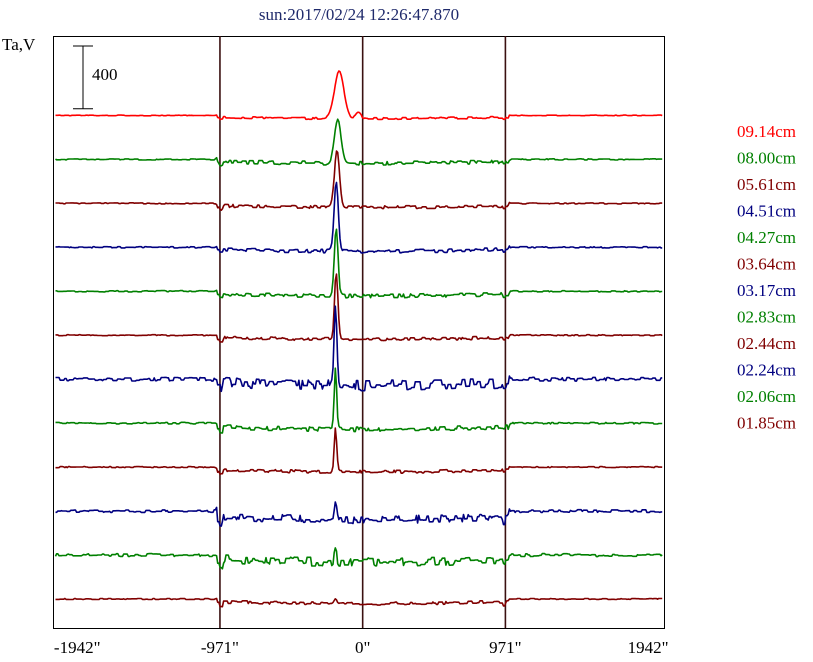  Describe the element at coordinates (766, 317) in the screenshot. I see `legend-entry-02.83cm: 02.83cm` at that location.